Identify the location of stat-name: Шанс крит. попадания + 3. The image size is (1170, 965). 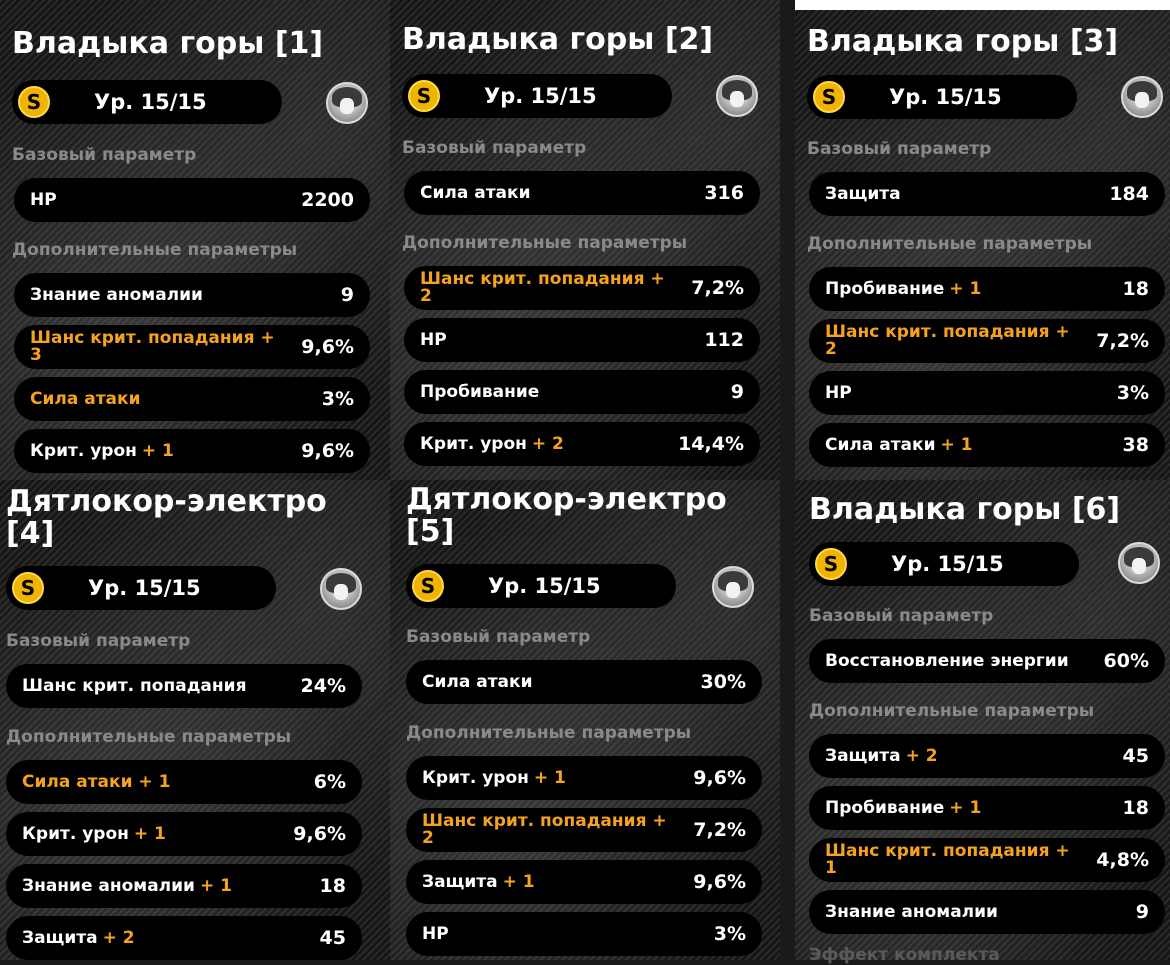
(152, 346).